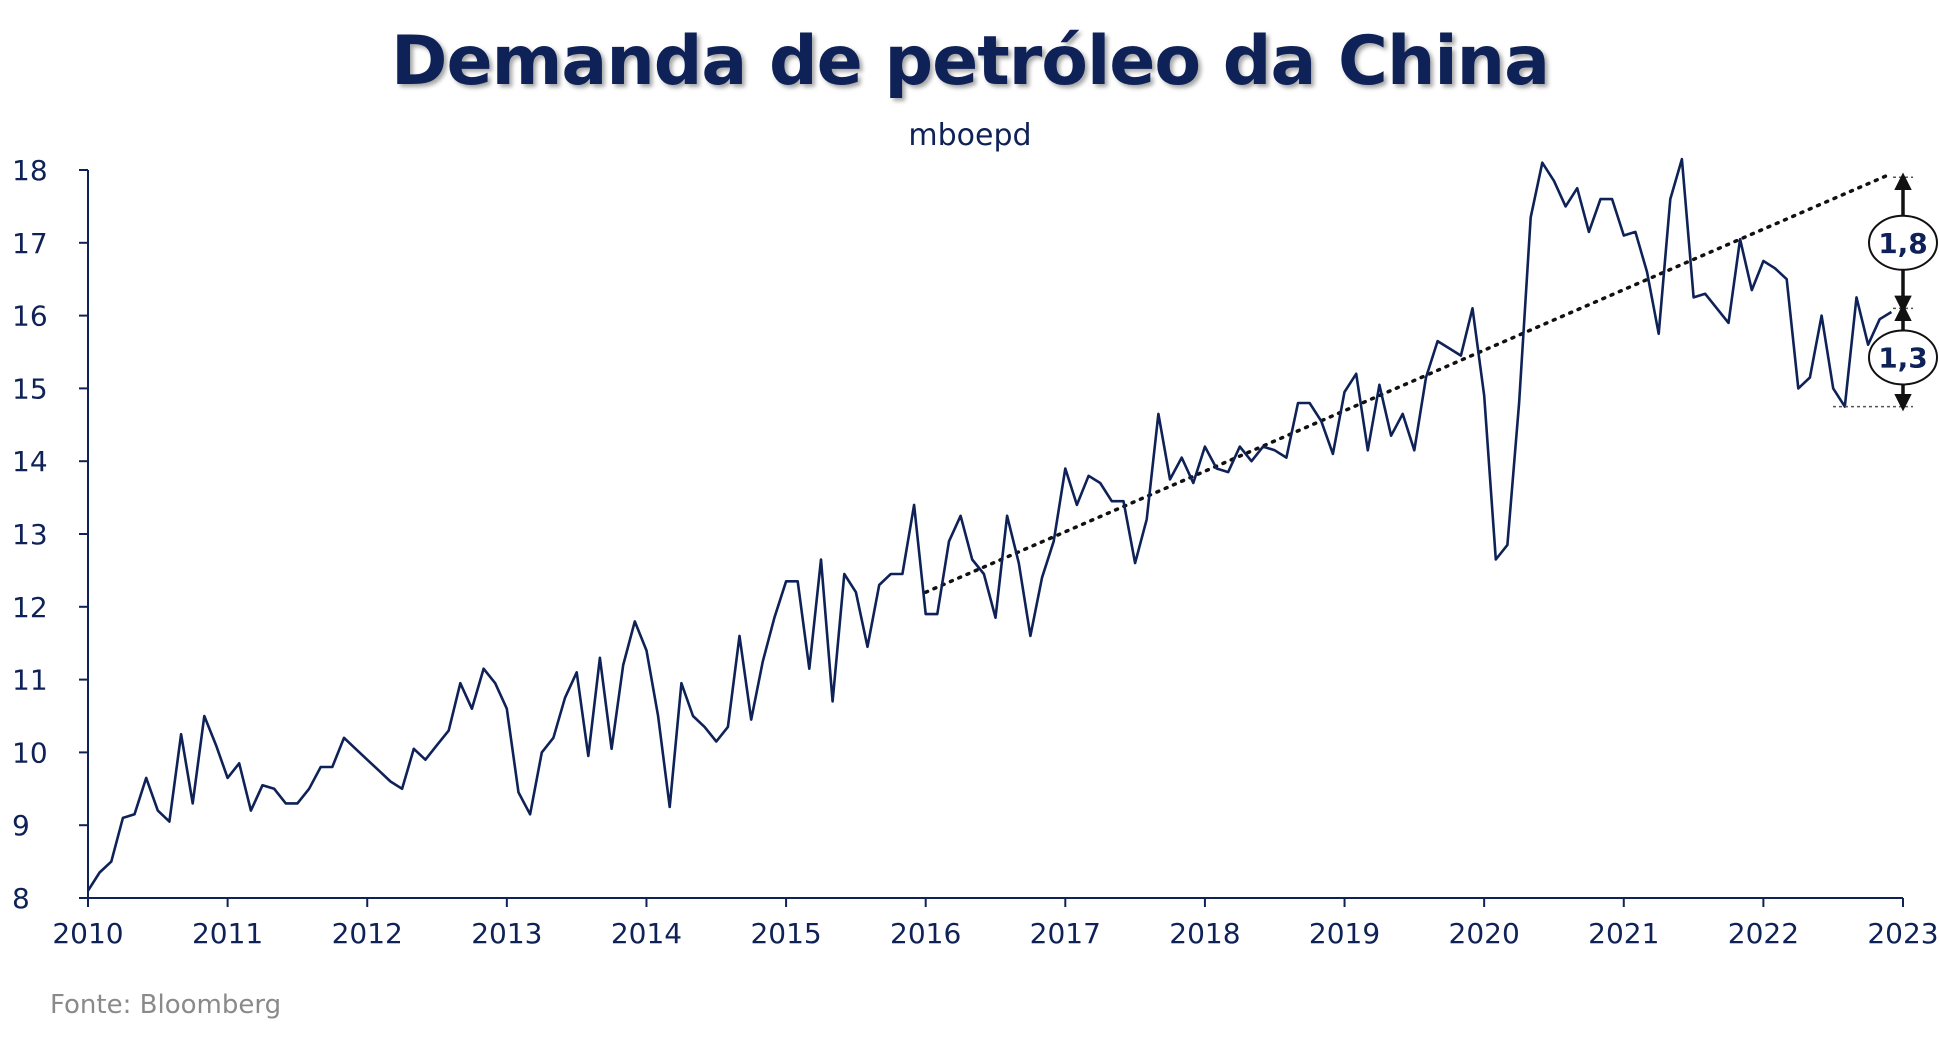 The width and height of the screenshot is (1940, 1040). What do you see at coordinates (367, 933) in the screenshot?
I see `x-tick-label: 2012` at bounding box center [367, 933].